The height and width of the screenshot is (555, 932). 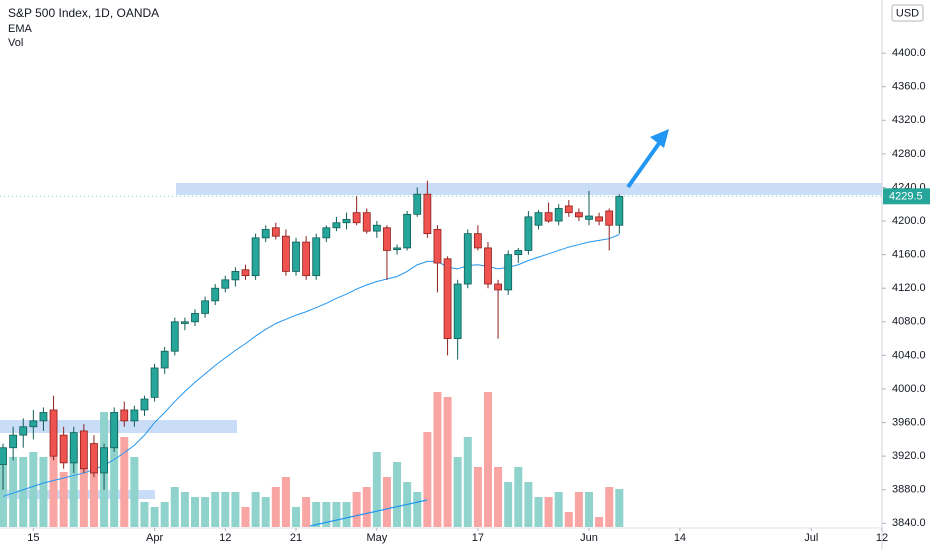 I want to click on y-tick-label: 3880.0, so click(x=909, y=490).